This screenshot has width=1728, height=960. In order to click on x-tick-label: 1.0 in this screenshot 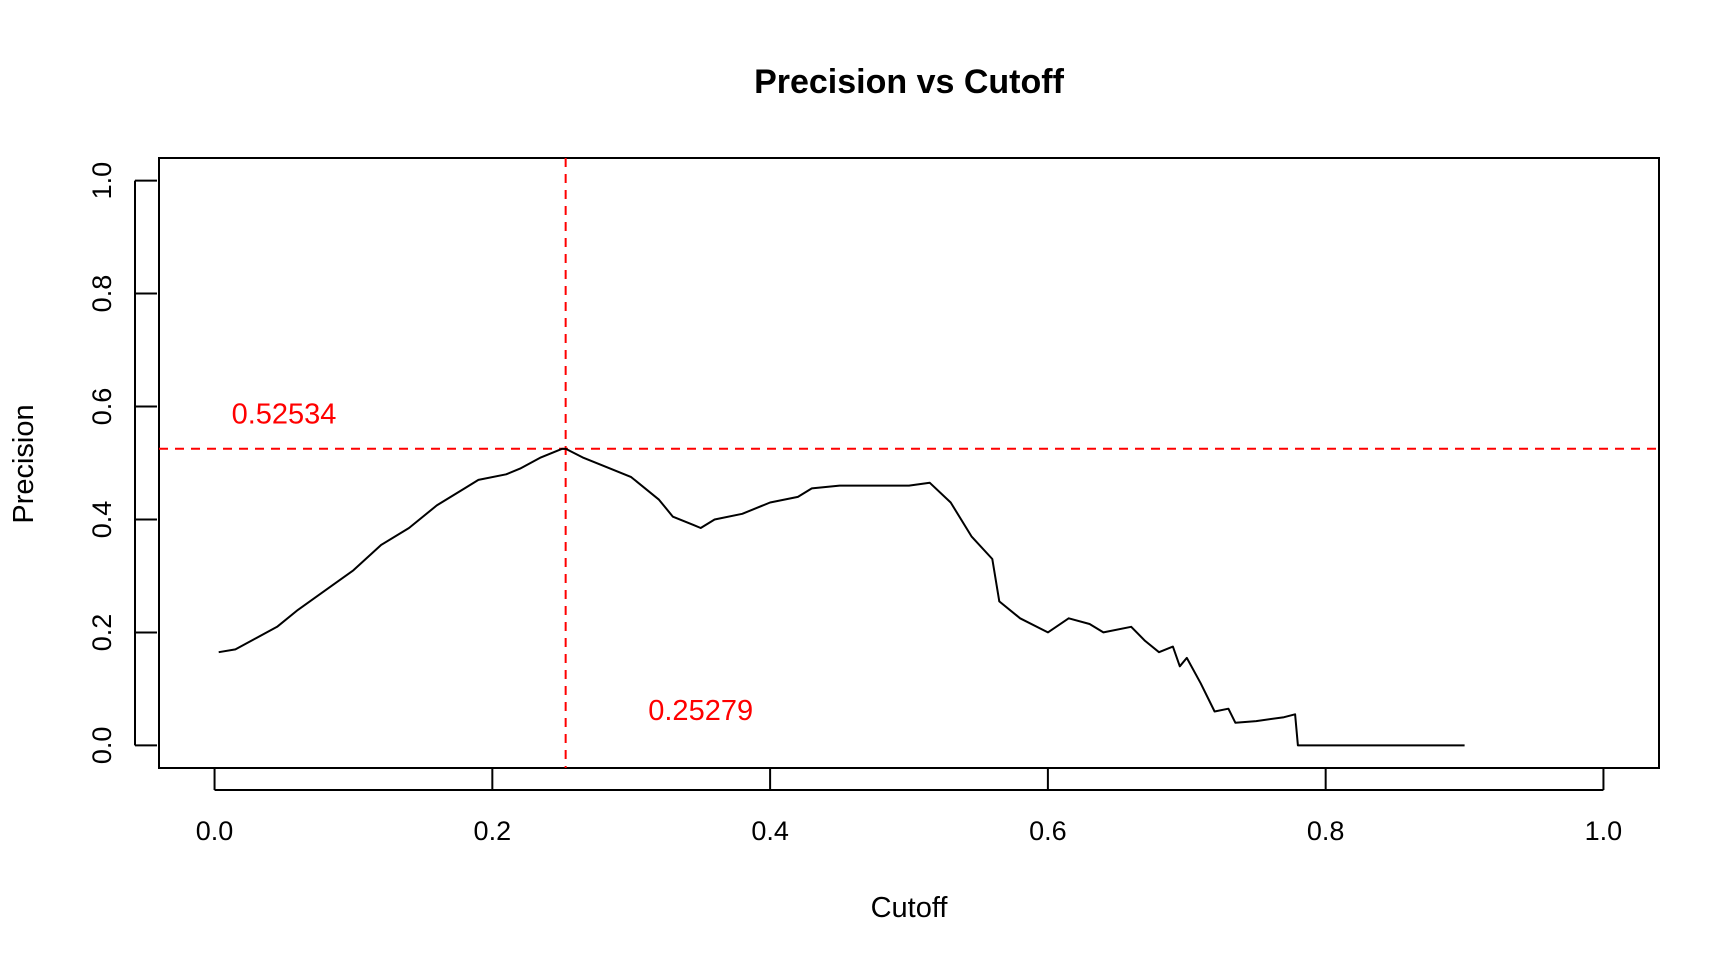, I will do `click(1604, 831)`.